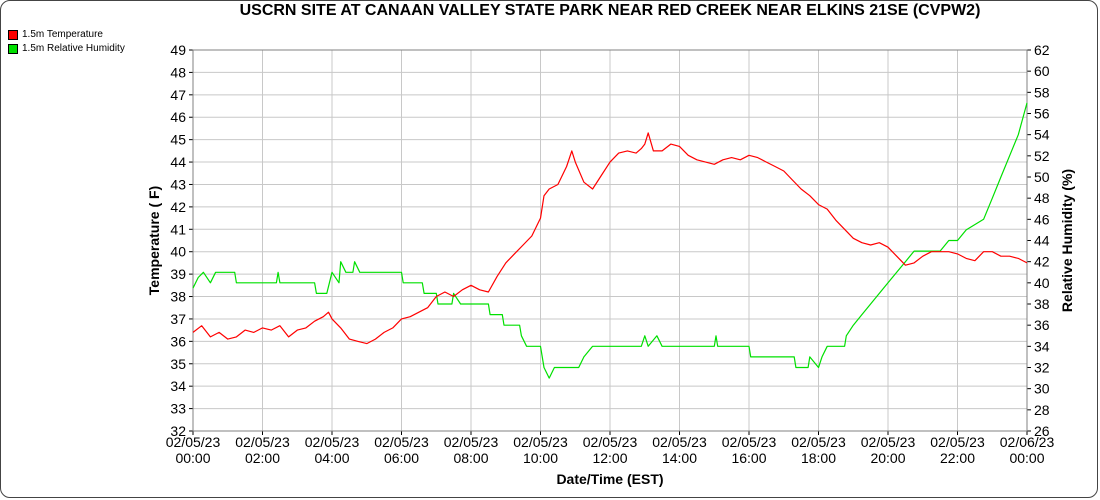 This screenshot has height=500, width=1100. Describe the element at coordinates (154, 240) in the screenshot. I see `y-axis-title: Temperature ( F)` at that location.